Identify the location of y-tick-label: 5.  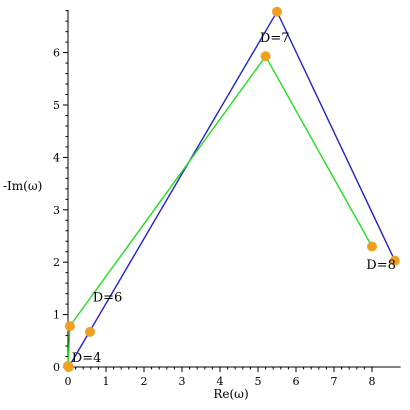
(56, 105).